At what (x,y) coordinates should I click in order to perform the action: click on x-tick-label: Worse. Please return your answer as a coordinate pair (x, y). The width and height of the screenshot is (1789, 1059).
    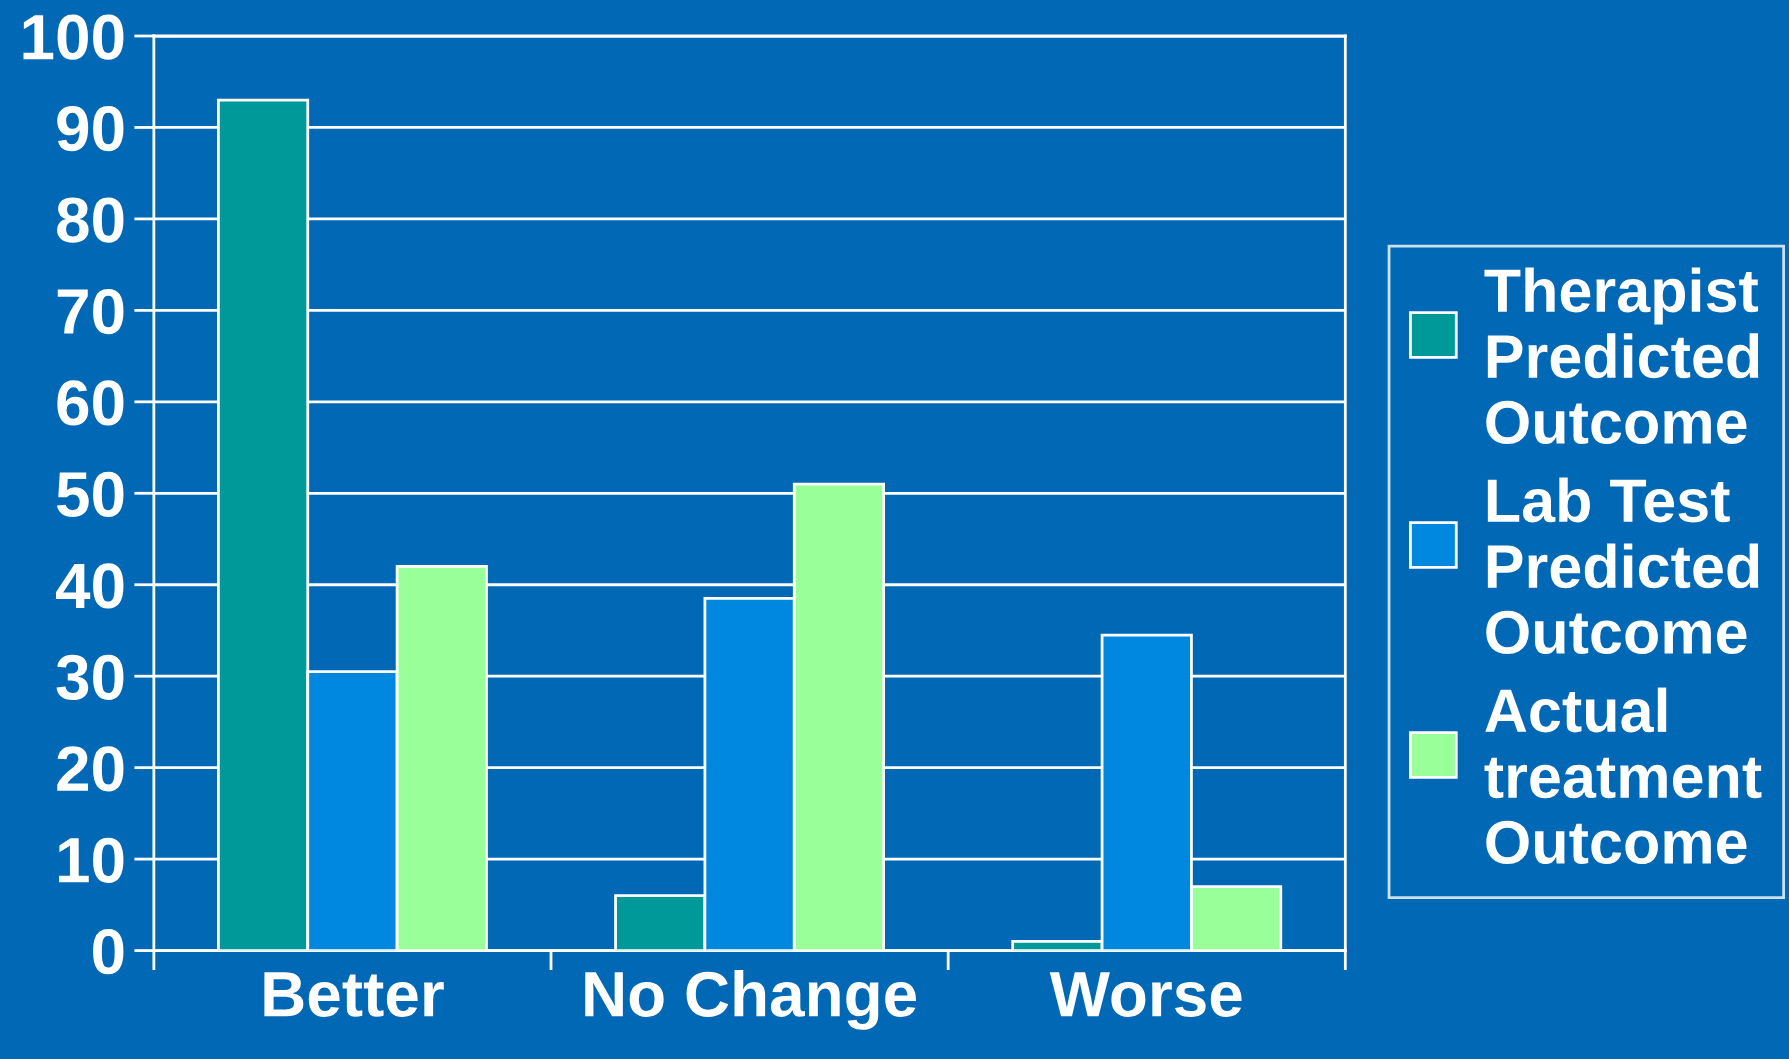
    Looking at the image, I should click on (1145, 994).